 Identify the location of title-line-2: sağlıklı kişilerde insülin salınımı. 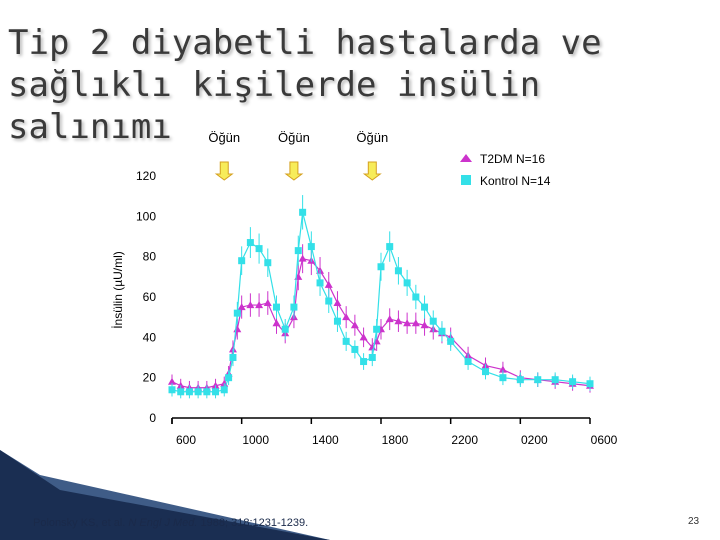
(274, 106).